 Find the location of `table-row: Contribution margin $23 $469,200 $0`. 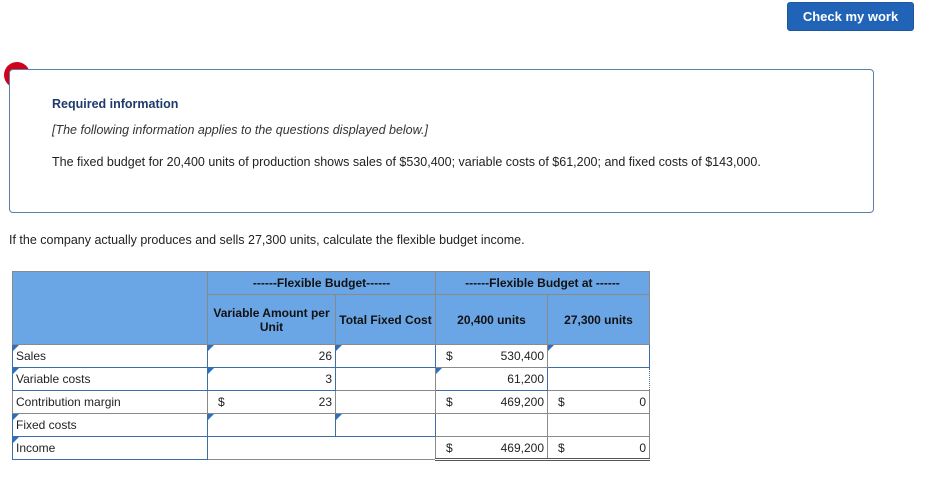

table-row: Contribution margin $23 $469,200 $0 is located at coordinates (331, 402).